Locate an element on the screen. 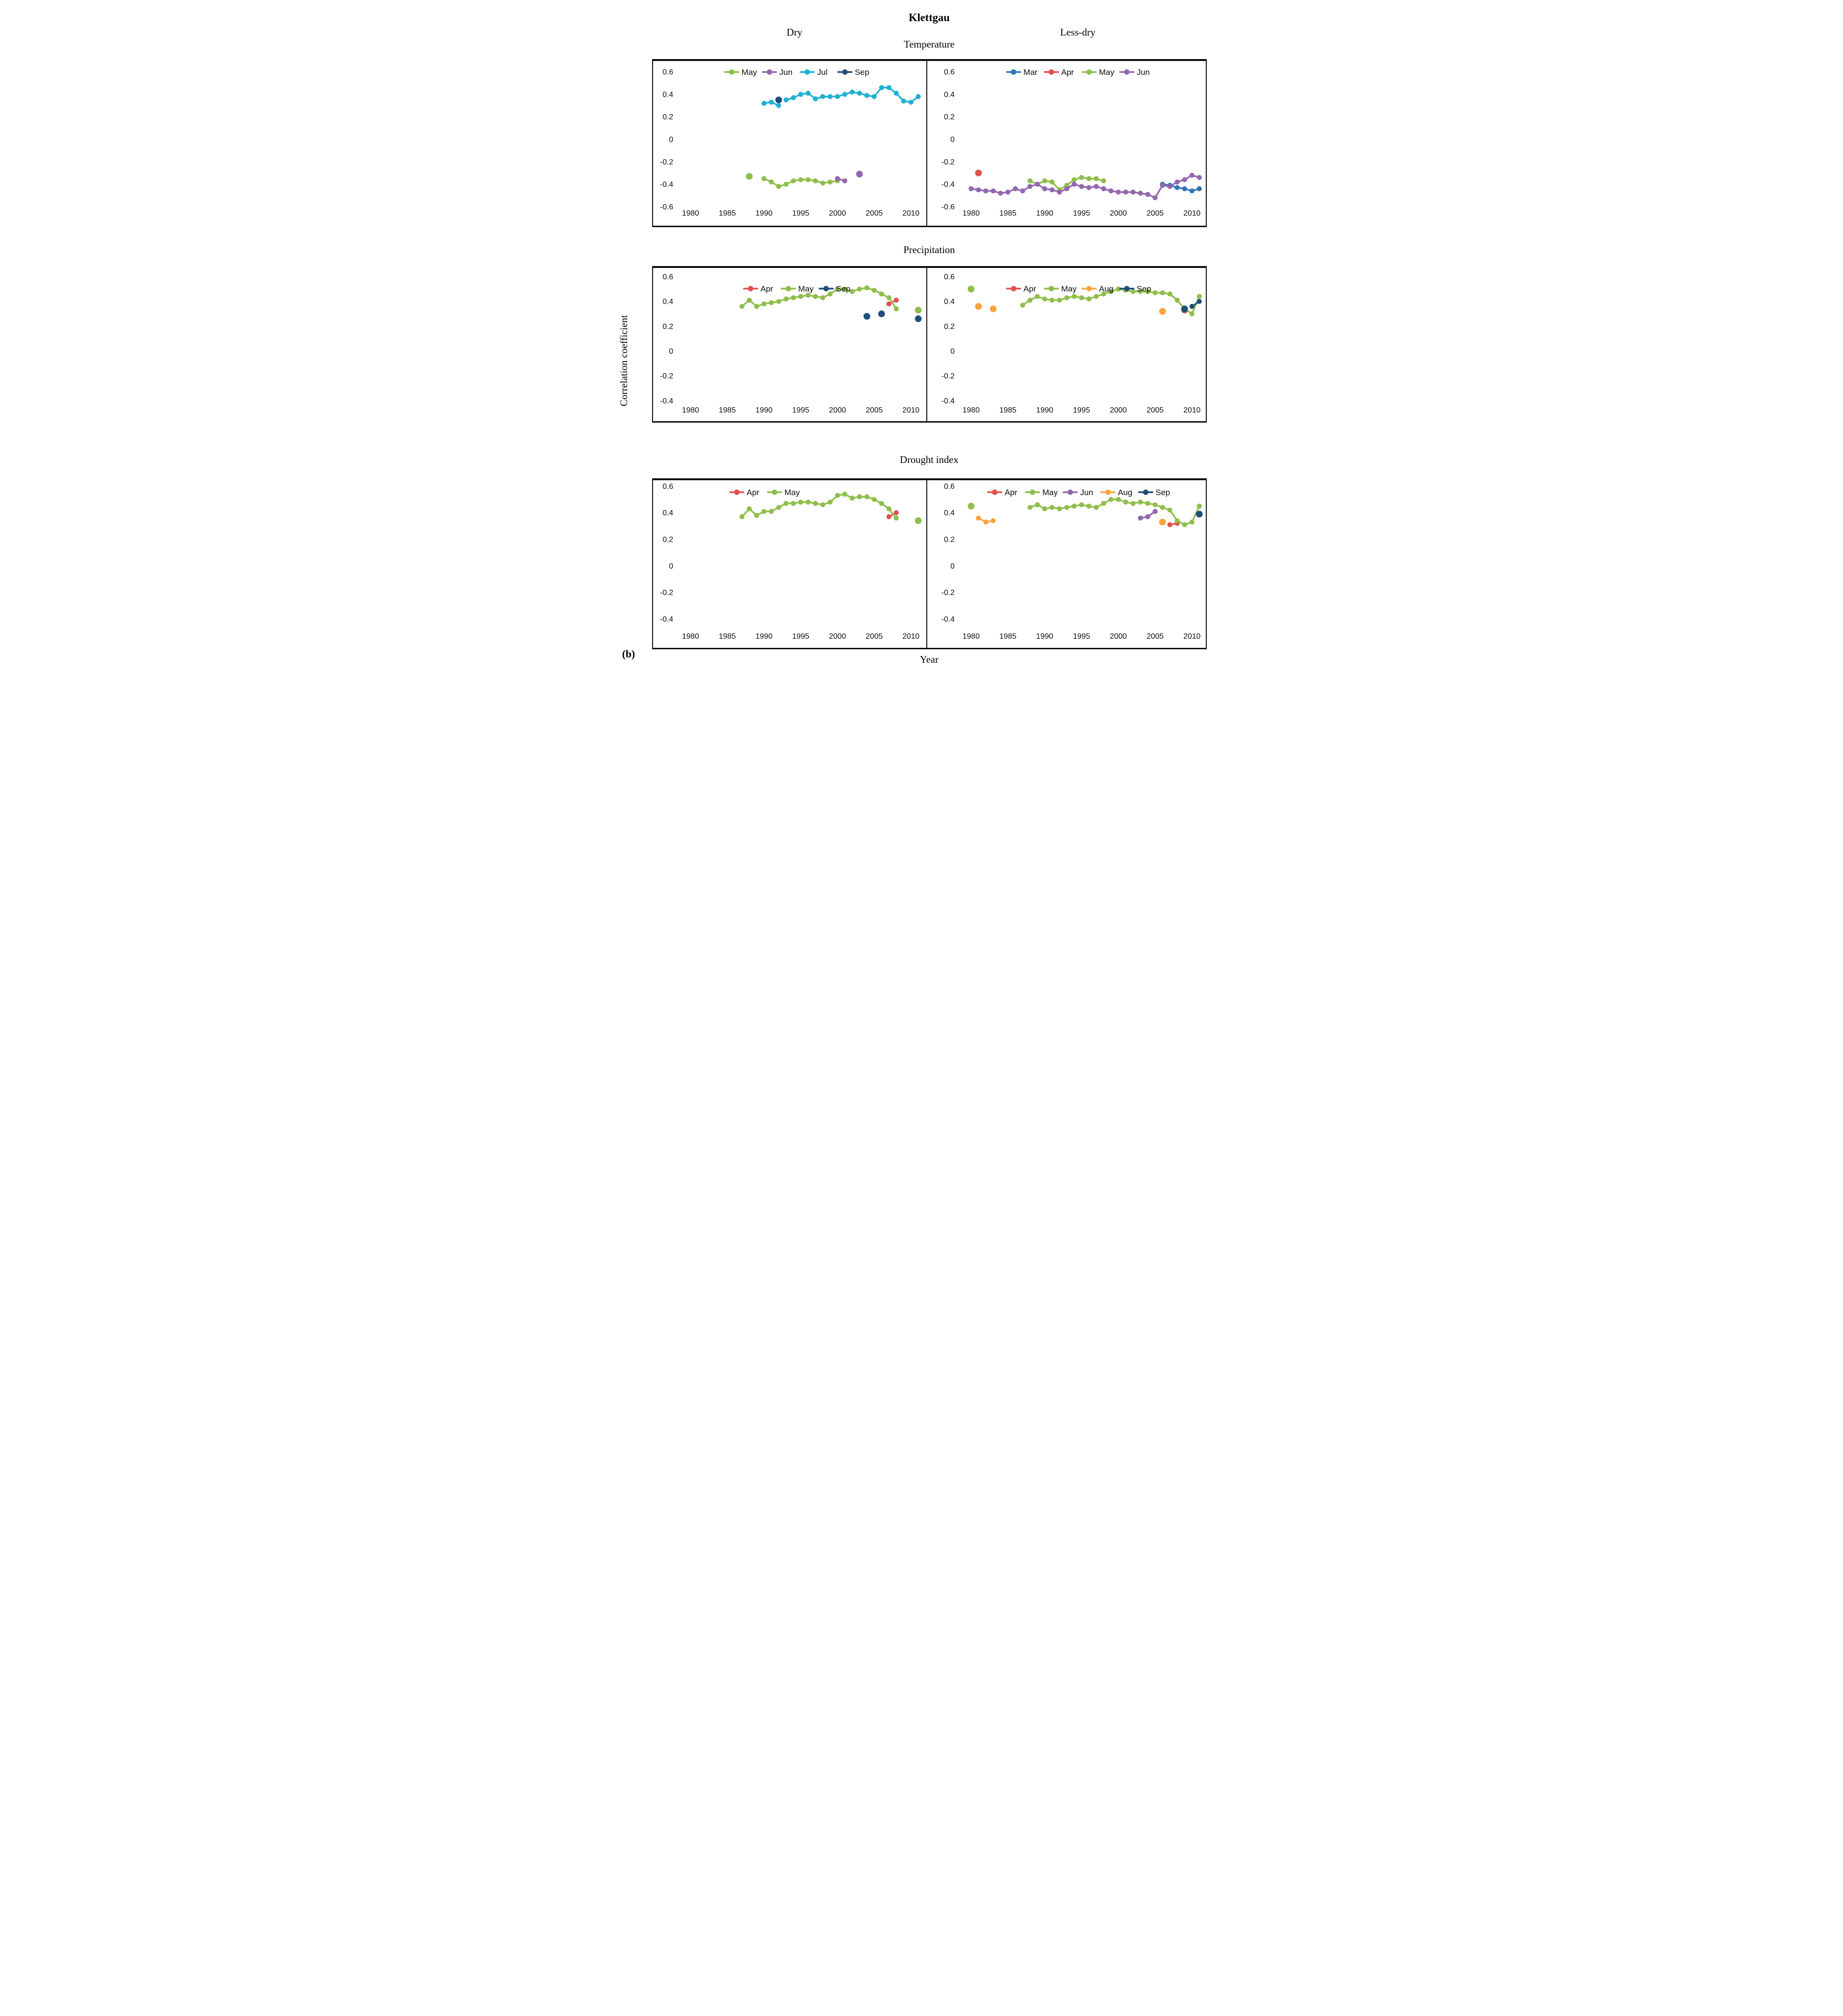 This screenshot has height=2016, width=1843. subfigure-label: (b) is located at coordinates (629, 654).